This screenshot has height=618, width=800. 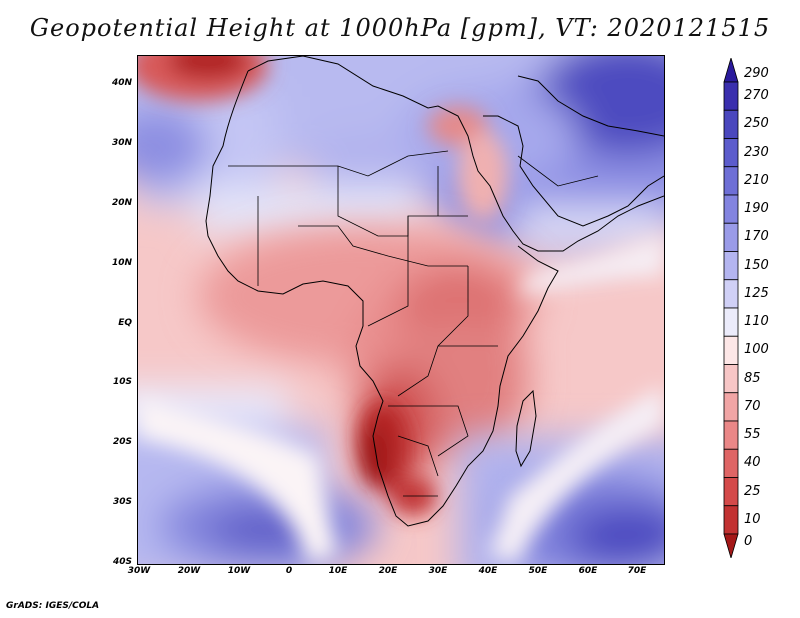 I want to click on colorbar-label-110: 110, so click(x=756, y=322).